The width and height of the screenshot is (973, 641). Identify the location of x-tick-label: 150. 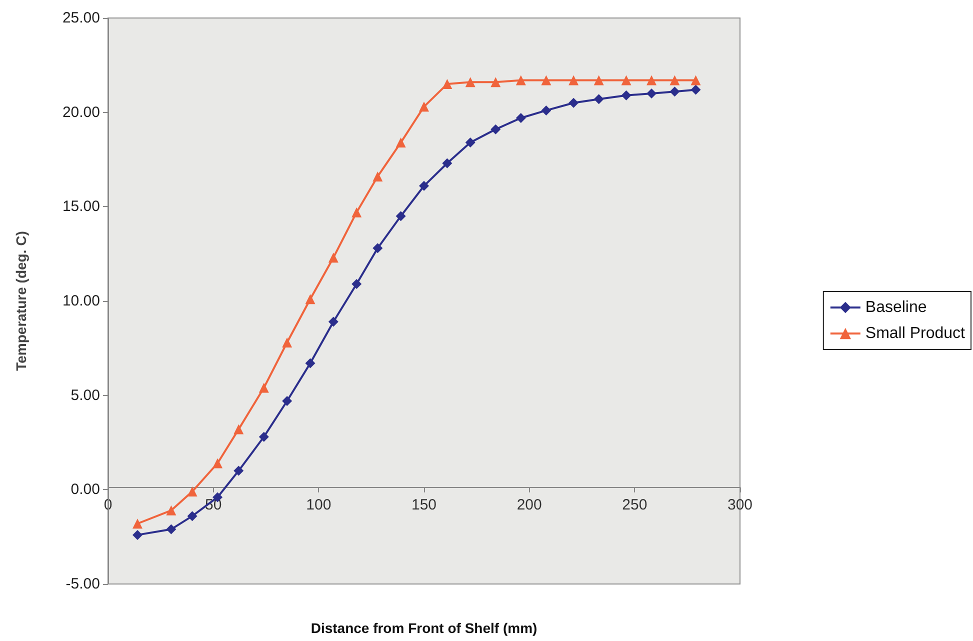
(424, 505).